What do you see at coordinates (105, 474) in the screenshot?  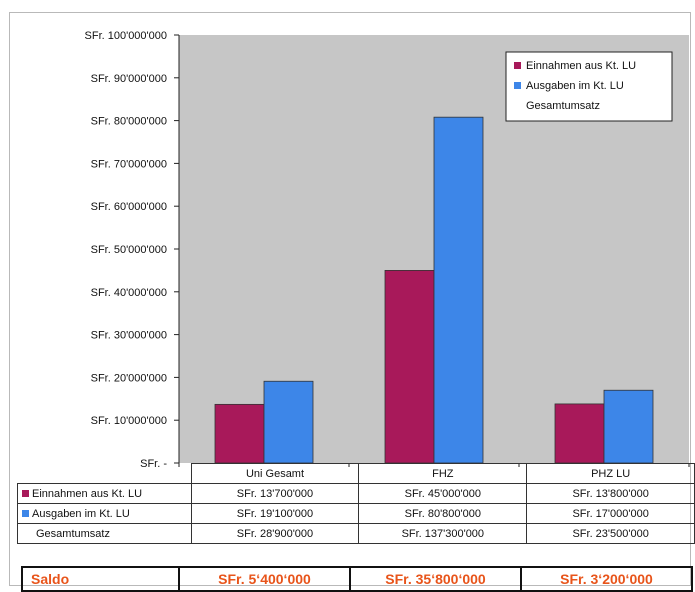 I see `table-corner` at bounding box center [105, 474].